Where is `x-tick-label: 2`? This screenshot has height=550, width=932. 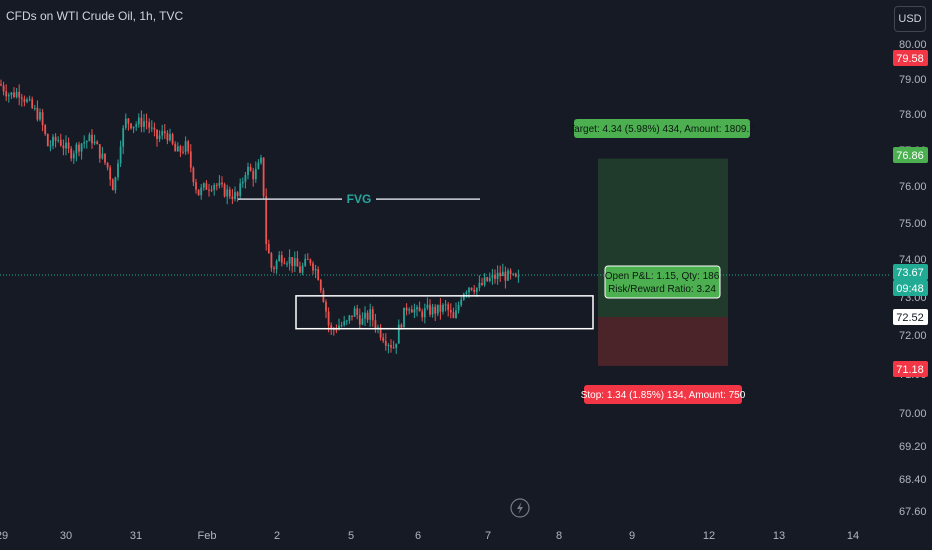
x-tick-label: 2 is located at coordinates (277, 536).